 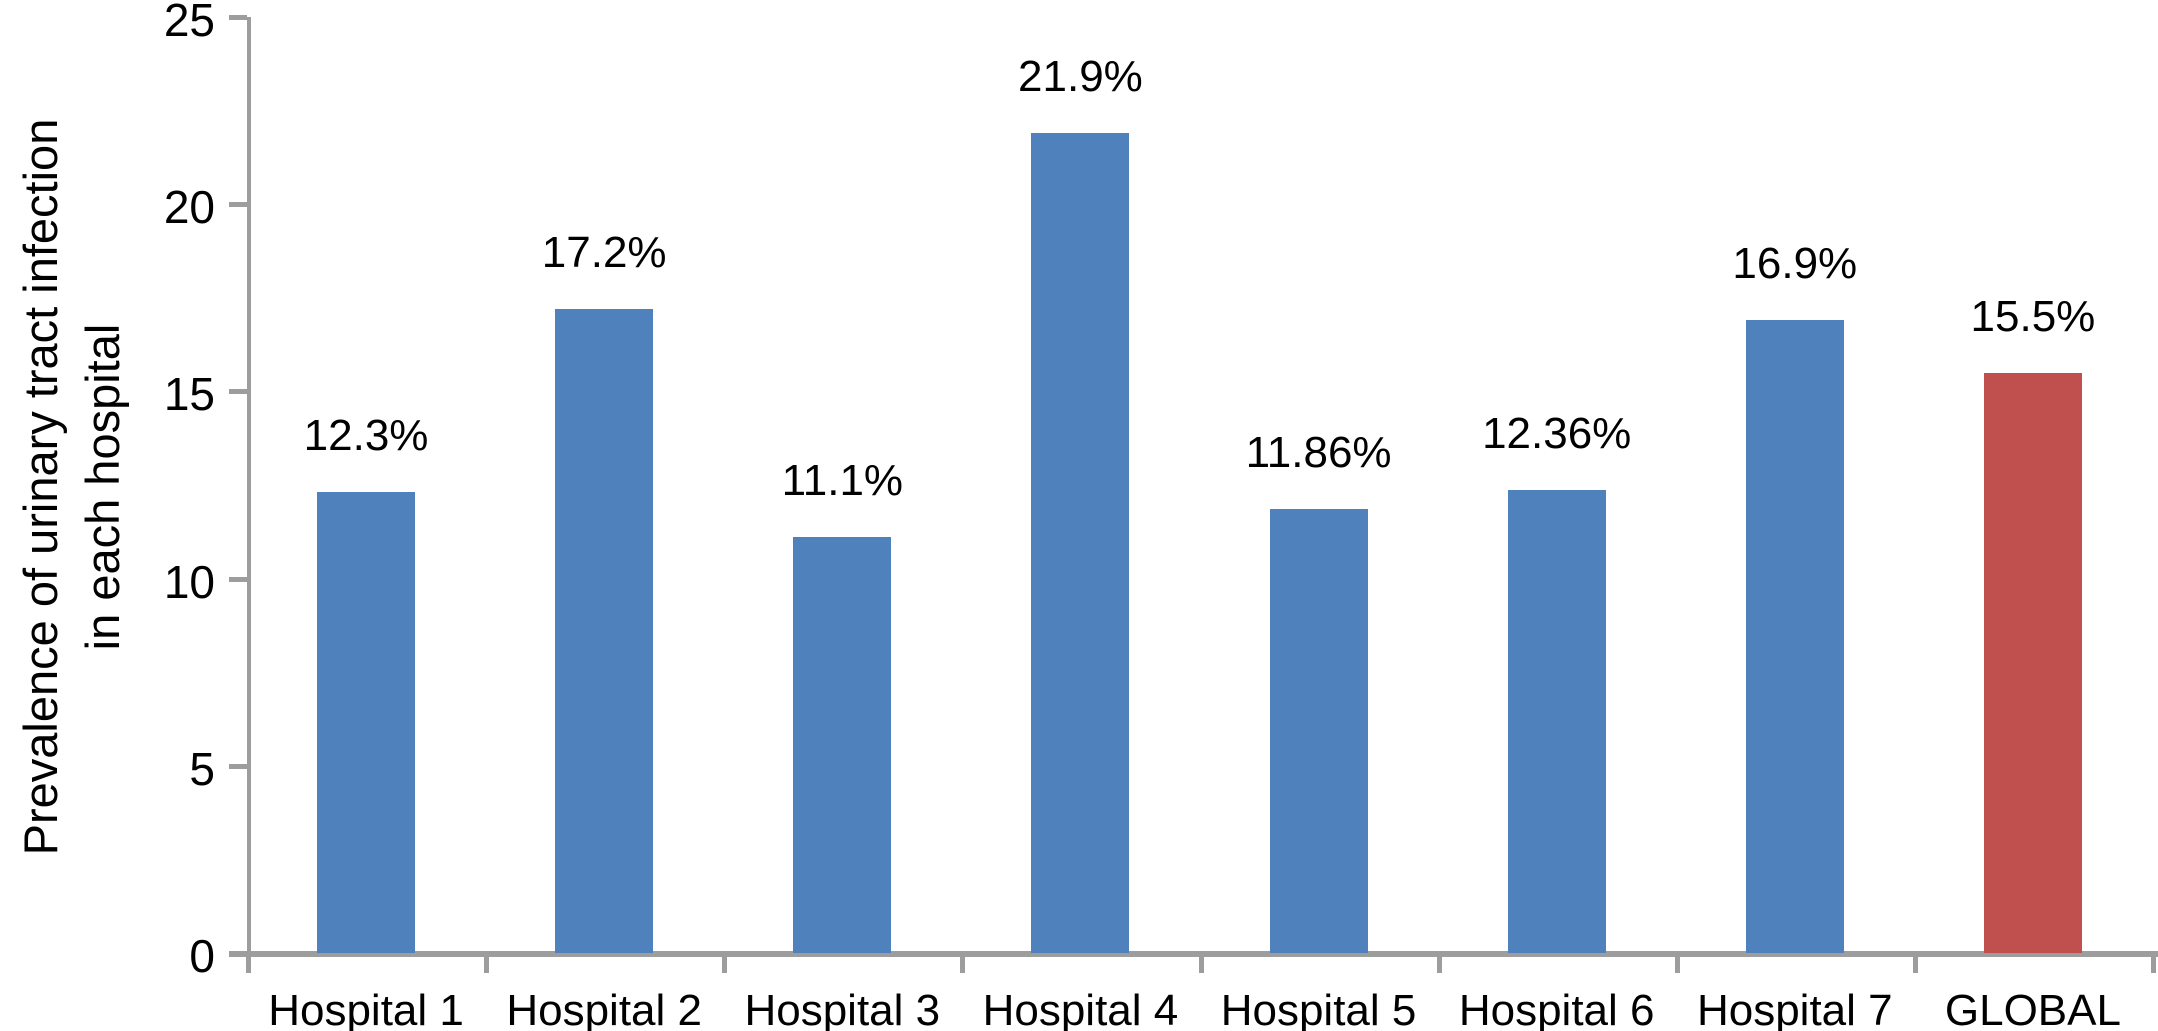 What do you see at coordinates (2033, 316) in the screenshot?
I see `value-label: 15.5%` at bounding box center [2033, 316].